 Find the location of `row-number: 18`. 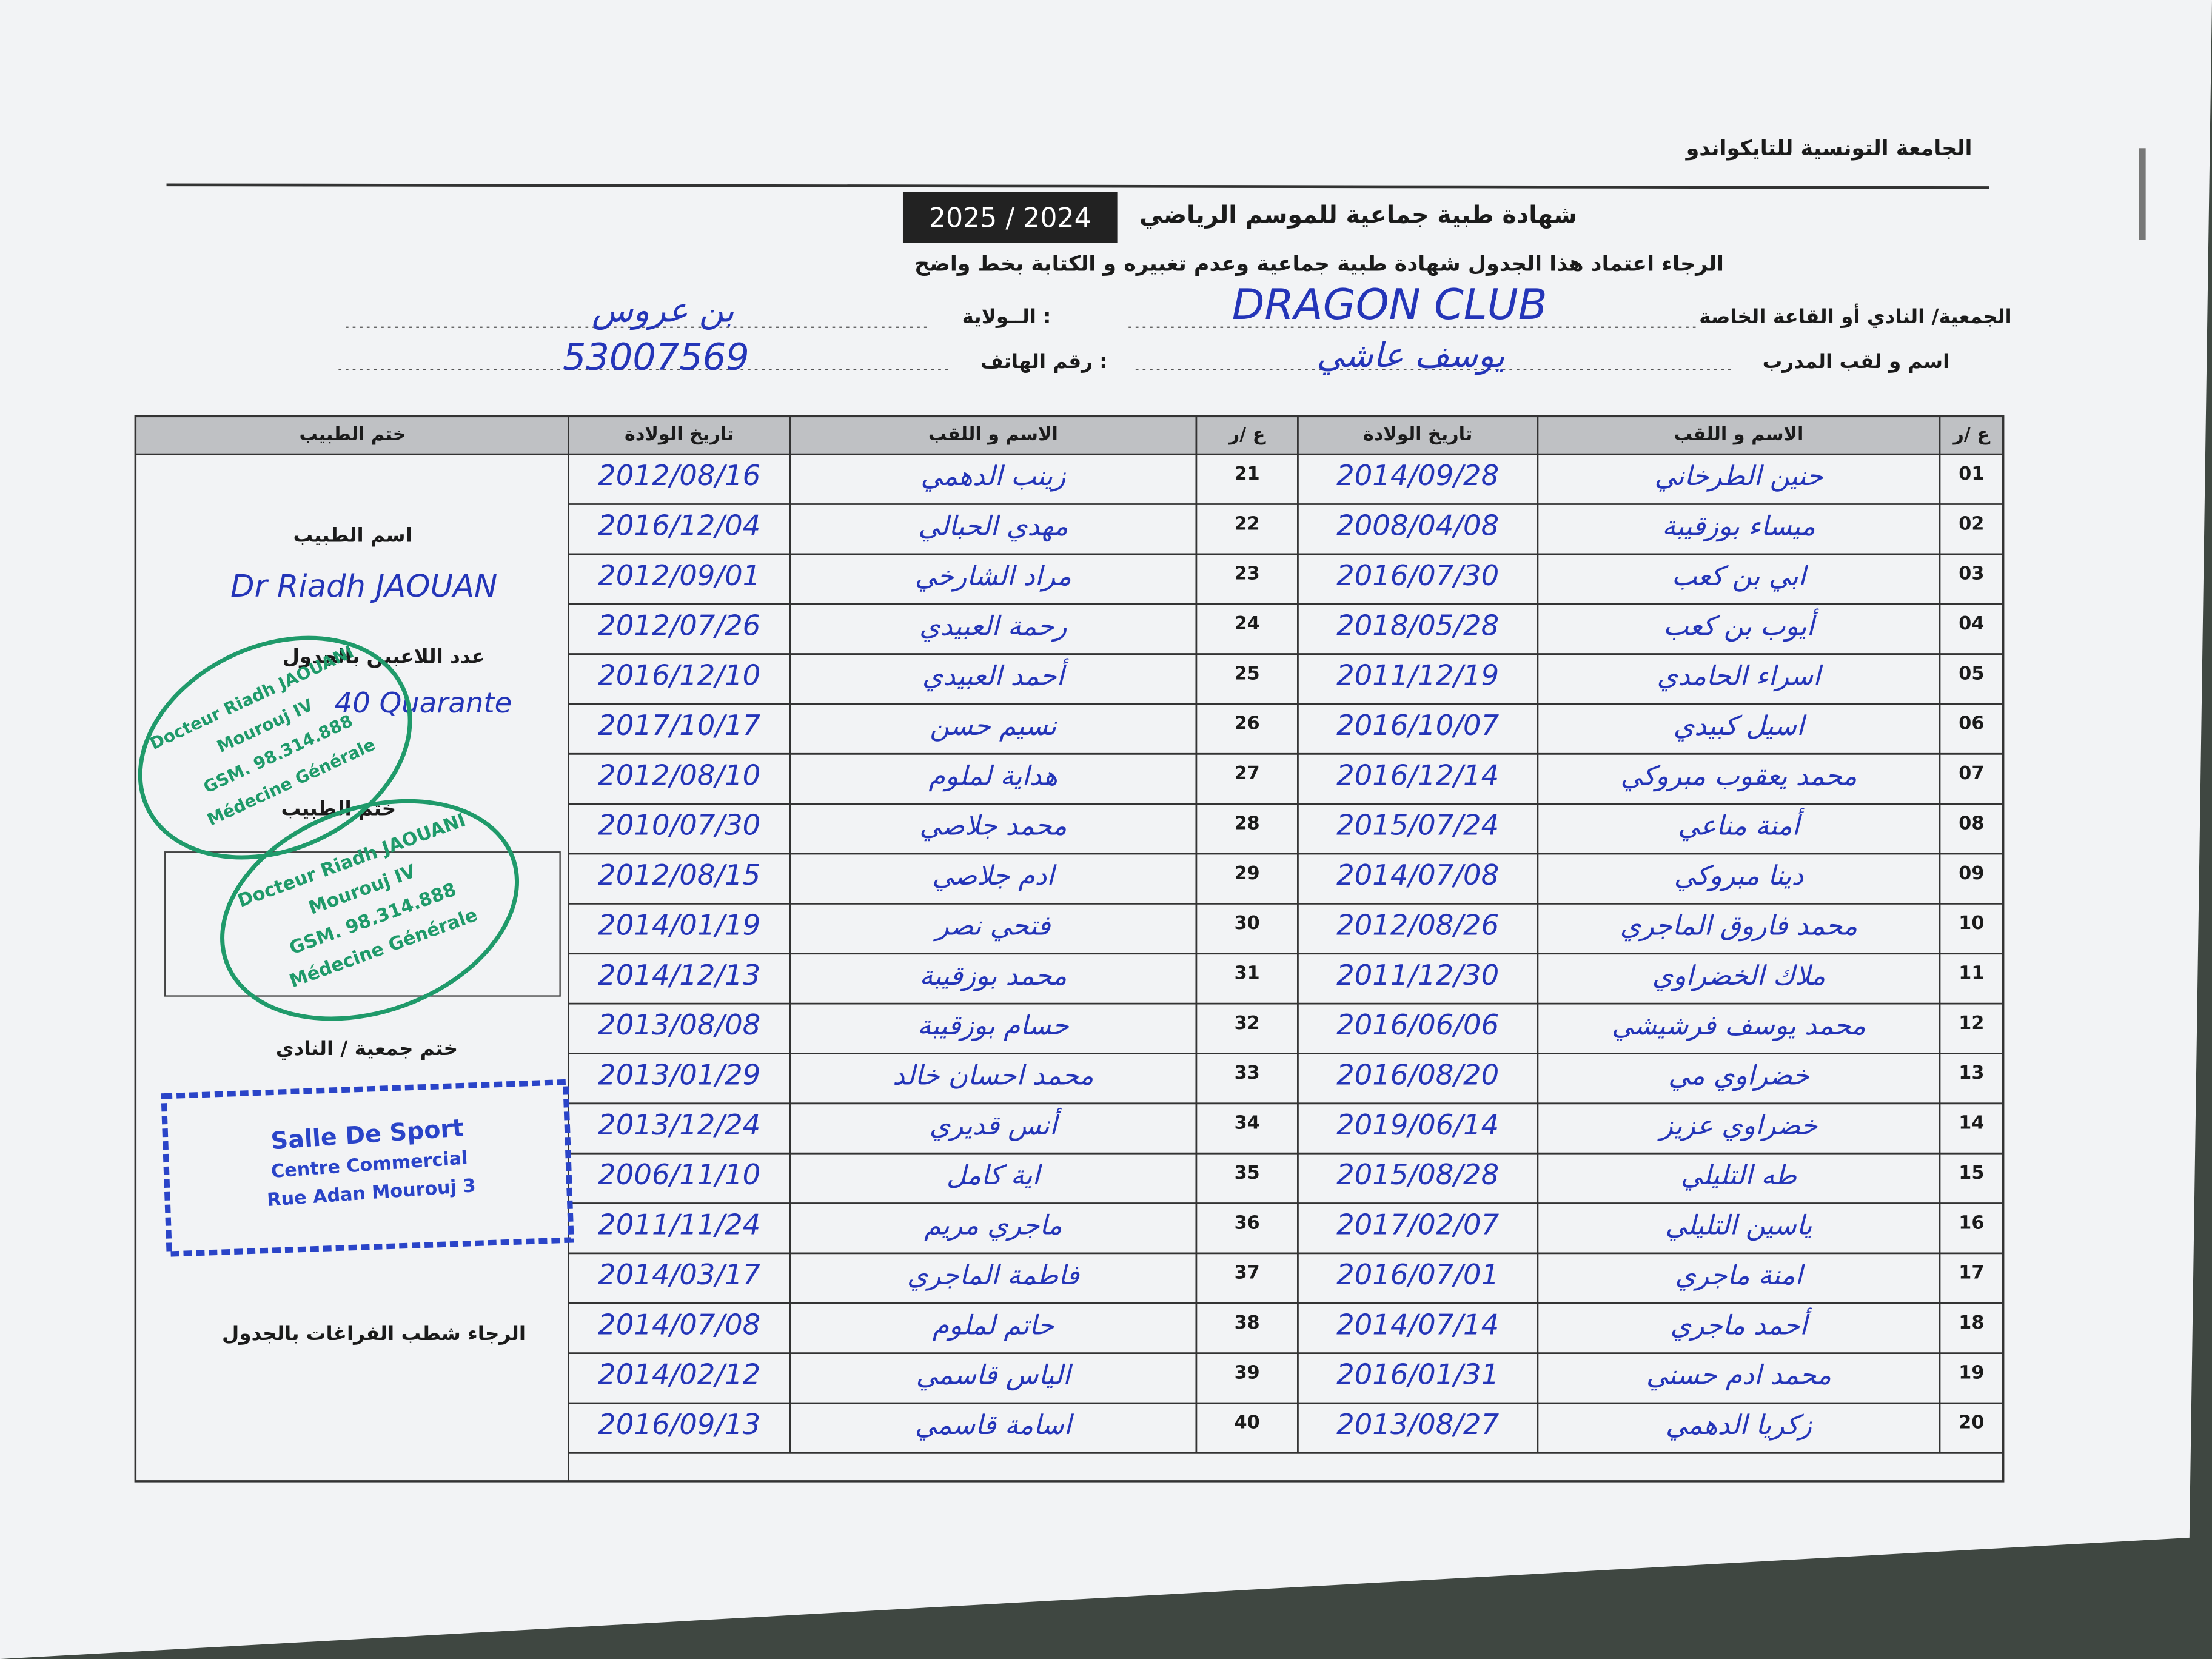

row-number: 18 is located at coordinates (1971, 1322).